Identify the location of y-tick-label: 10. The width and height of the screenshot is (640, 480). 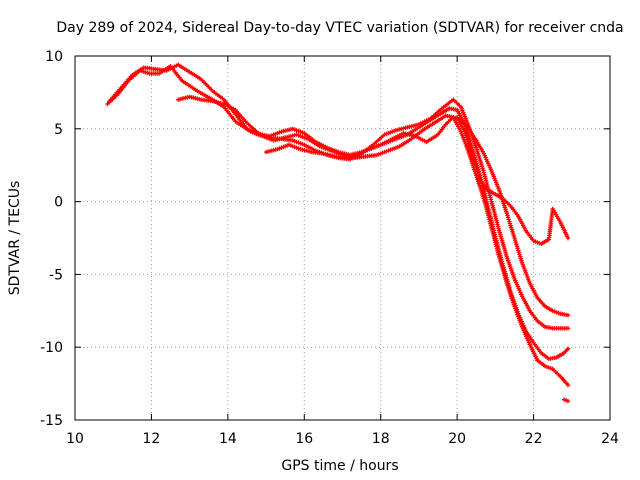
(54, 57).